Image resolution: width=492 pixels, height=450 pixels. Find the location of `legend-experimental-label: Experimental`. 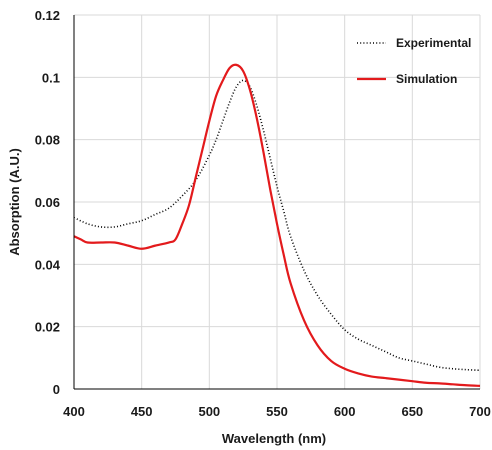

legend-experimental-label: Experimental is located at coordinates (433, 43).